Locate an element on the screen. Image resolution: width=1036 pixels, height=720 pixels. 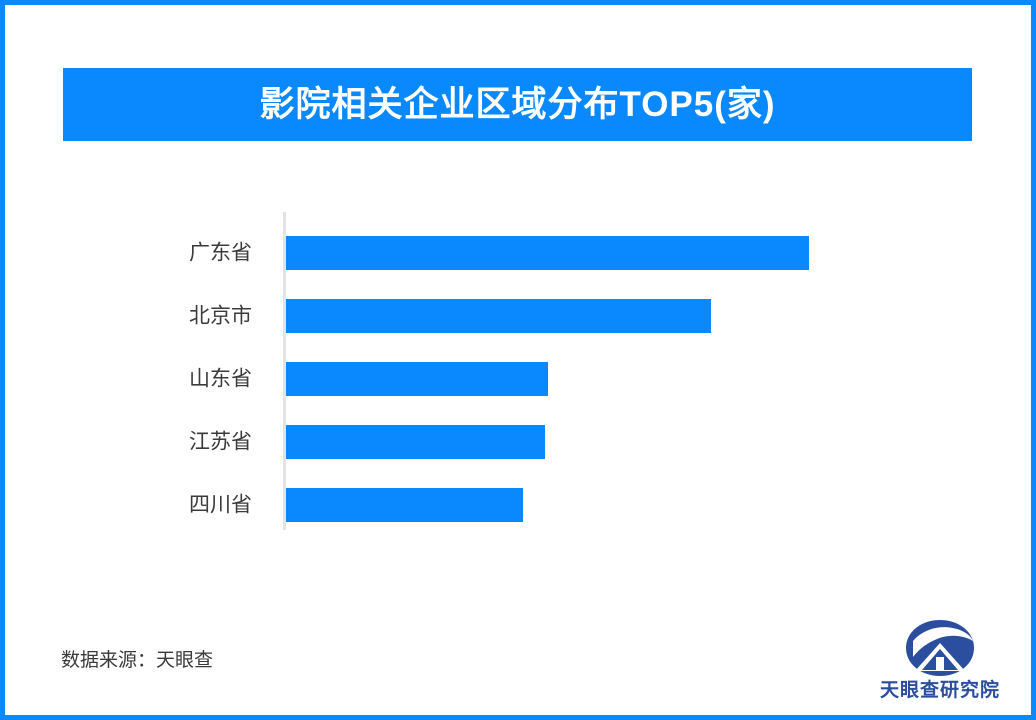
bar-row: 广东省 is located at coordinates (518, 253).